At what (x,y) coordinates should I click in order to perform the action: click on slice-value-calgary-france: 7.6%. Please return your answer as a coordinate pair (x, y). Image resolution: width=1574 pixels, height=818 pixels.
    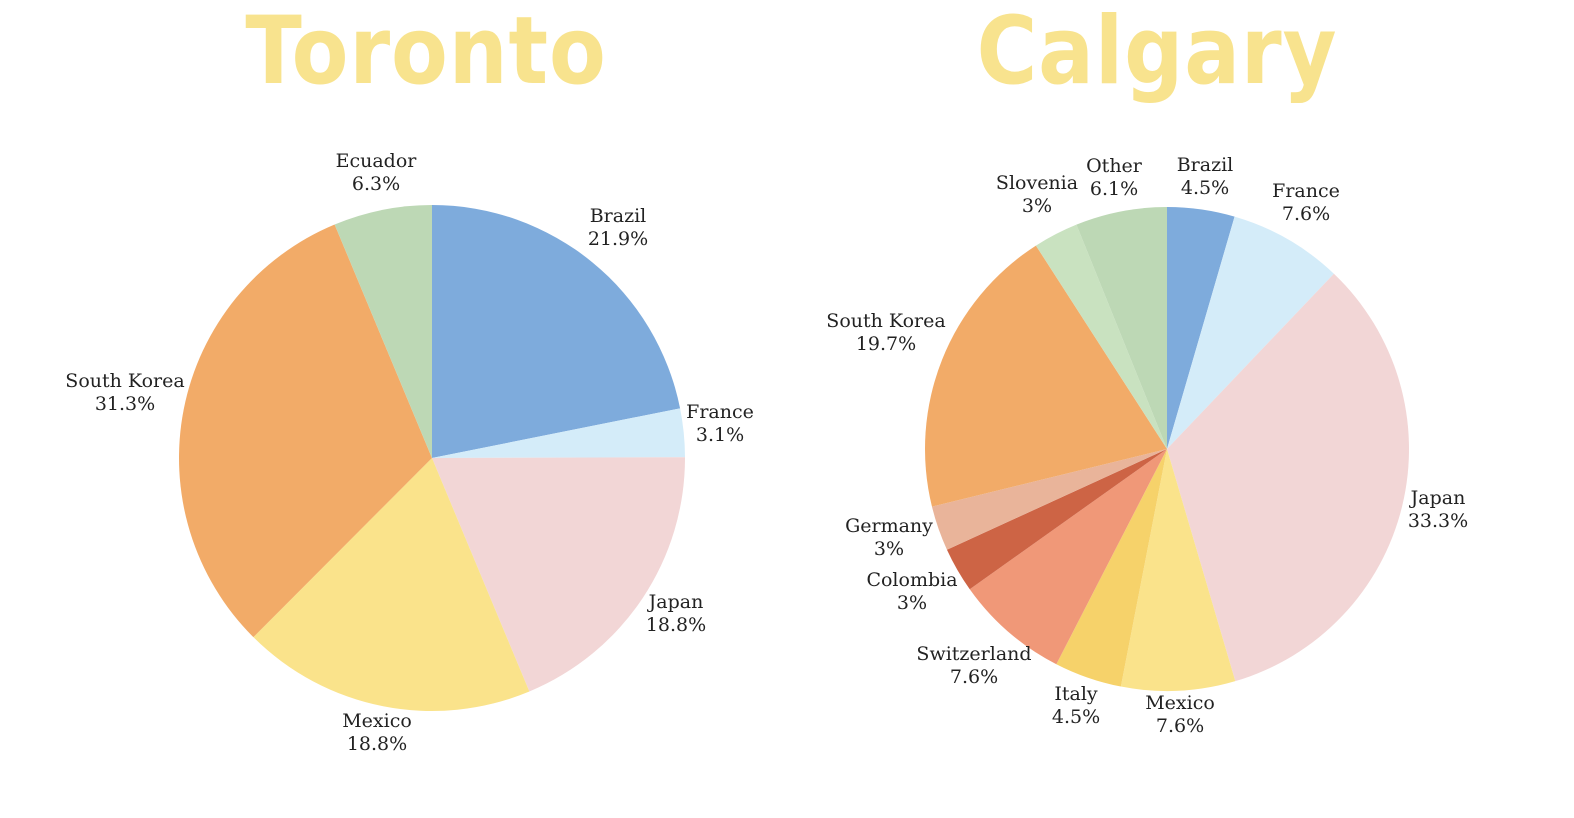
    Looking at the image, I should click on (1306, 214).